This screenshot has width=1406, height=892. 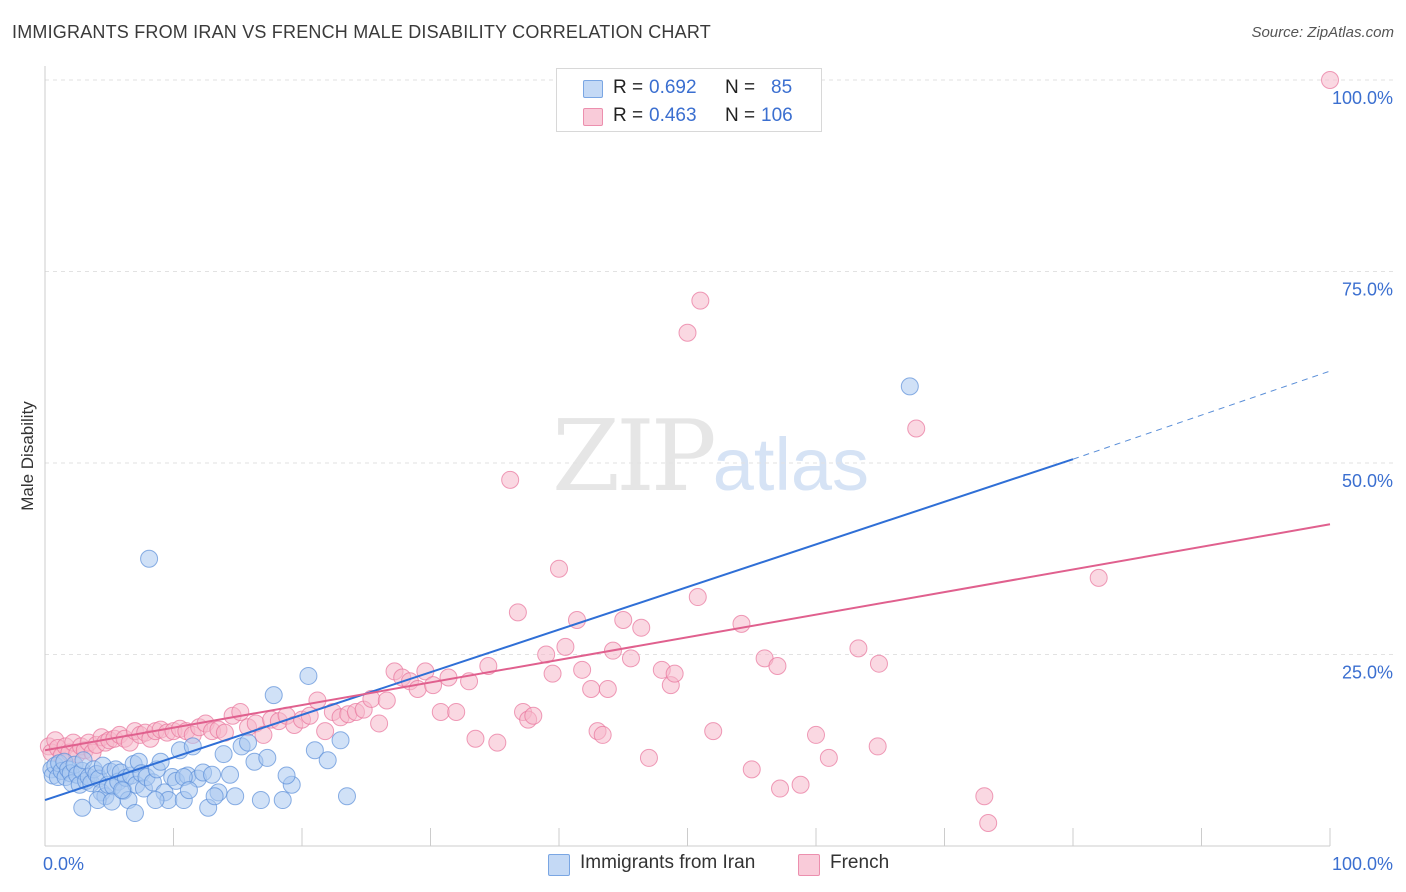 What do you see at coordinates (1201, 415) in the screenshot?
I see `trendline-iran-projection` at bounding box center [1201, 415].